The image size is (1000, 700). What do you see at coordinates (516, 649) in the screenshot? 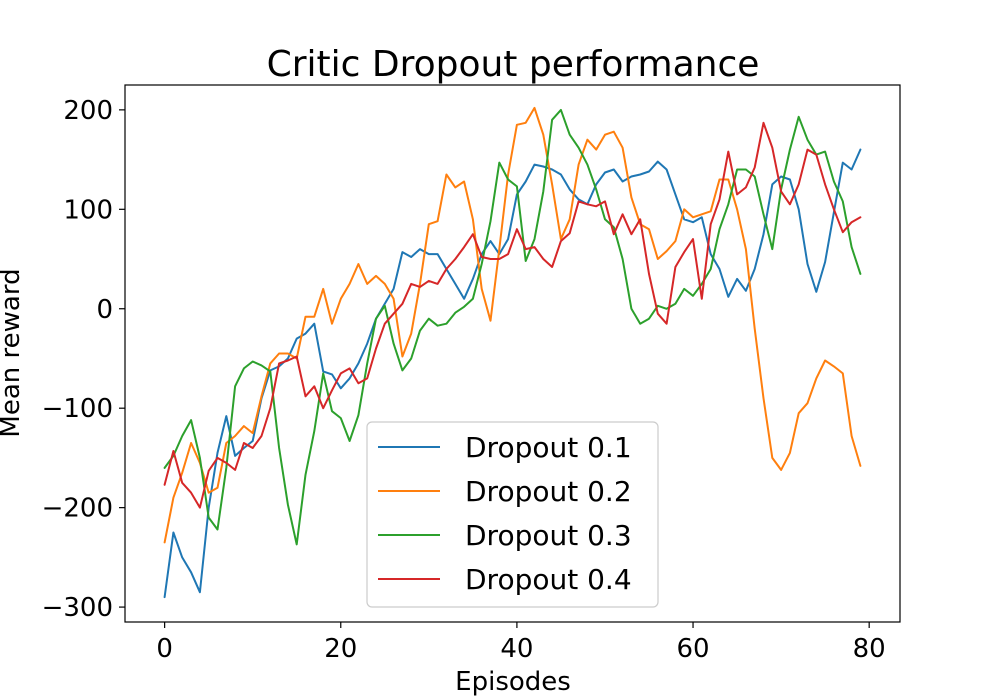
I see `x-tick-label: 40` at bounding box center [516, 649].